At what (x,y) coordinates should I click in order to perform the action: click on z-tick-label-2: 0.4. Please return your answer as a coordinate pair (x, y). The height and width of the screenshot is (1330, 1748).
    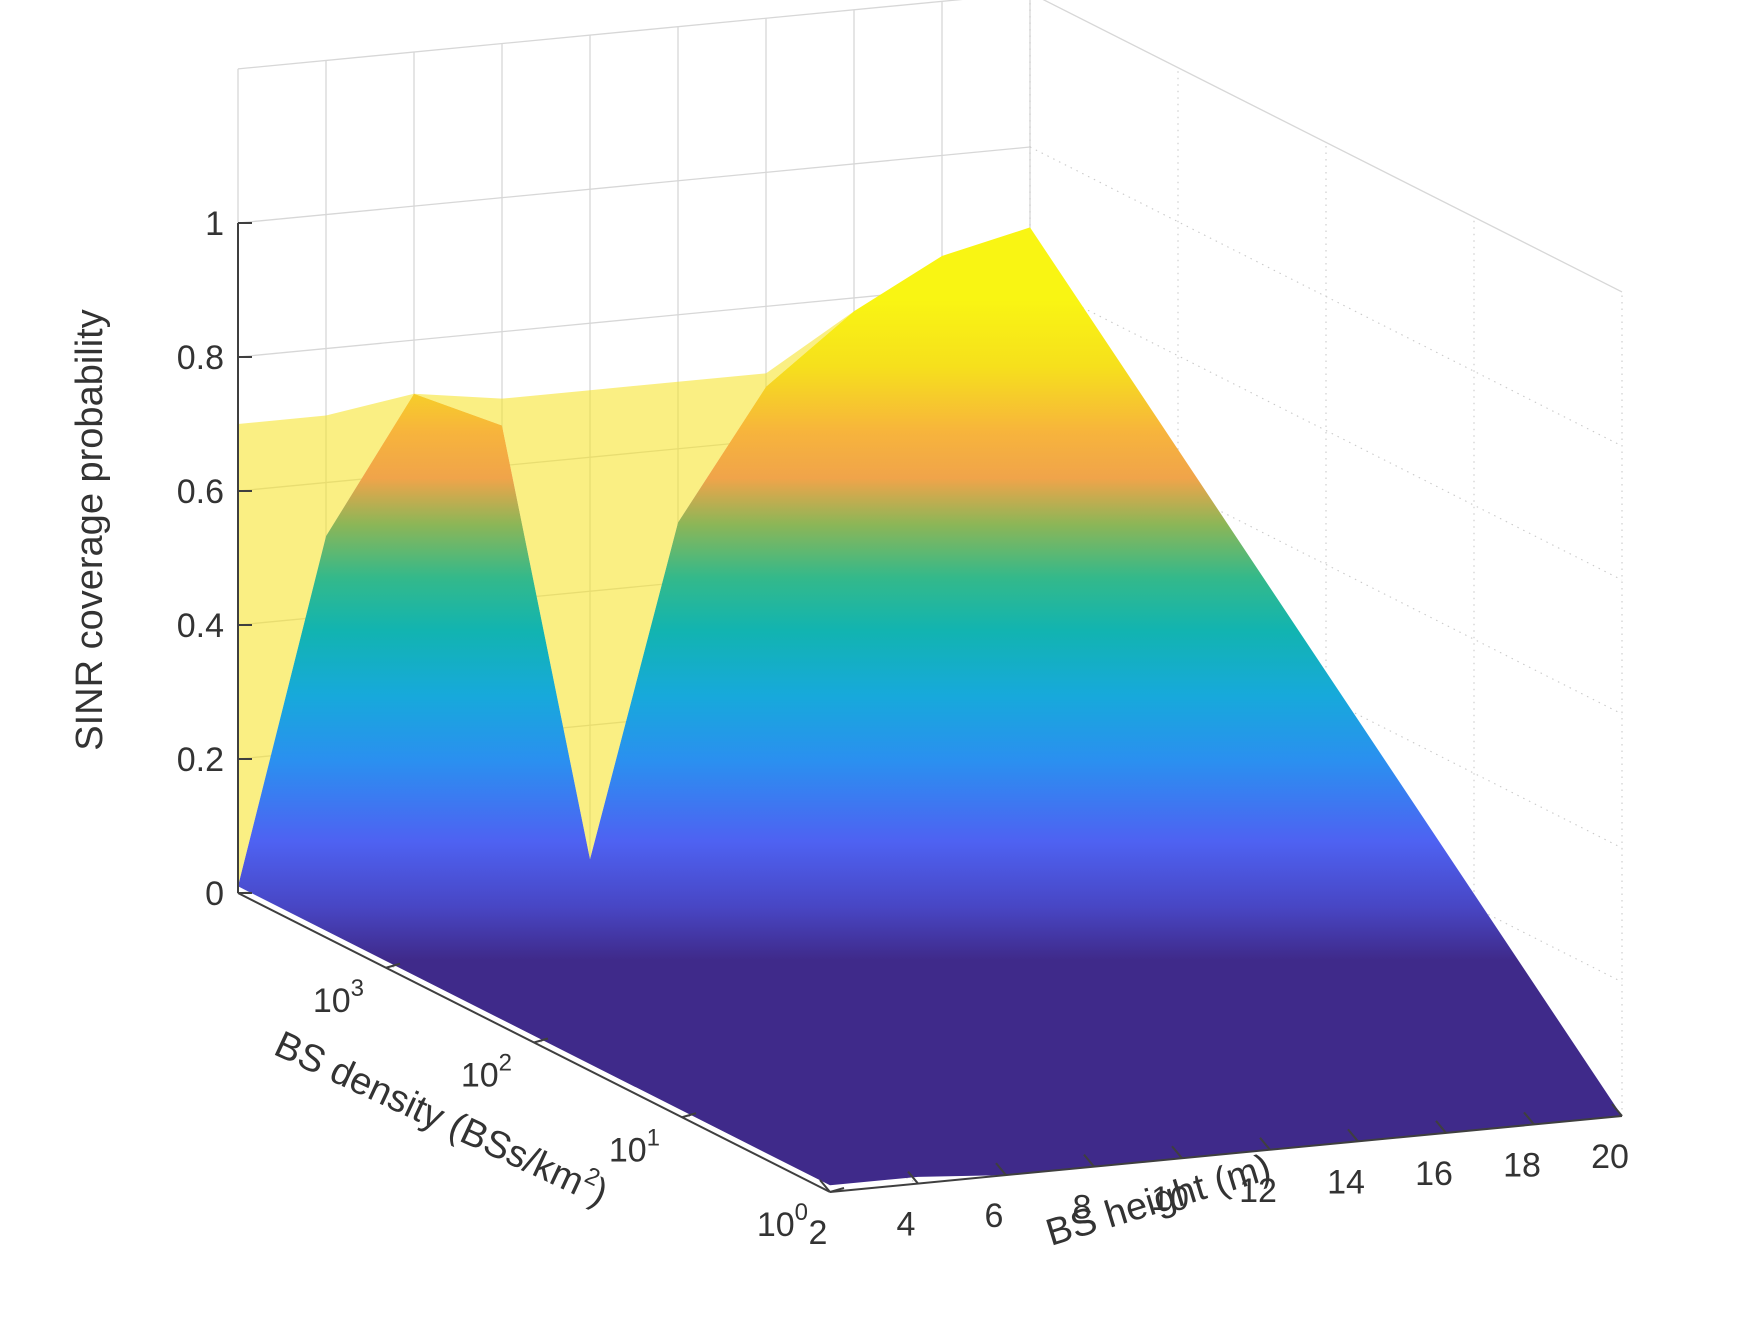
    Looking at the image, I should click on (200, 626).